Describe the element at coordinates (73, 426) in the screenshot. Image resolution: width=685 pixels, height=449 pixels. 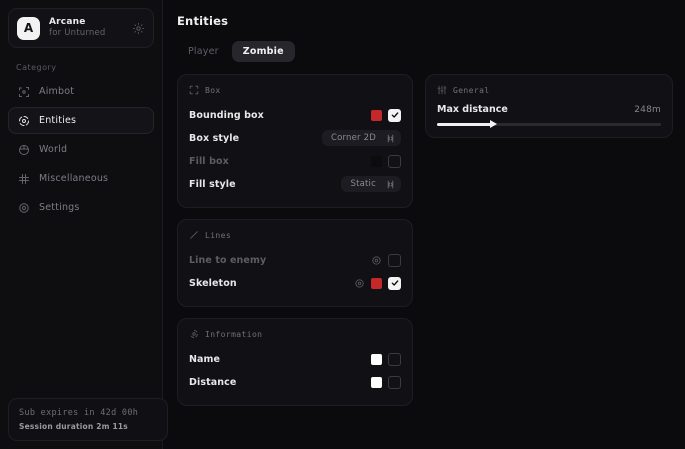
I see `session-duration-text: Session duration 2m 11s` at that location.